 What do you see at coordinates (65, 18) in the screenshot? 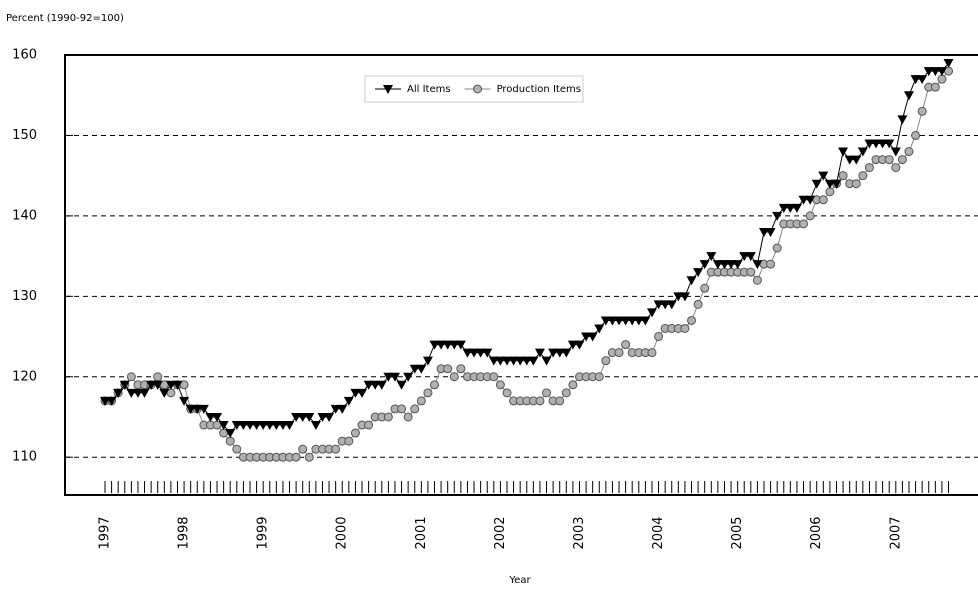
I see `y-axis-label: Percent (1990-92=100)` at bounding box center [65, 18].